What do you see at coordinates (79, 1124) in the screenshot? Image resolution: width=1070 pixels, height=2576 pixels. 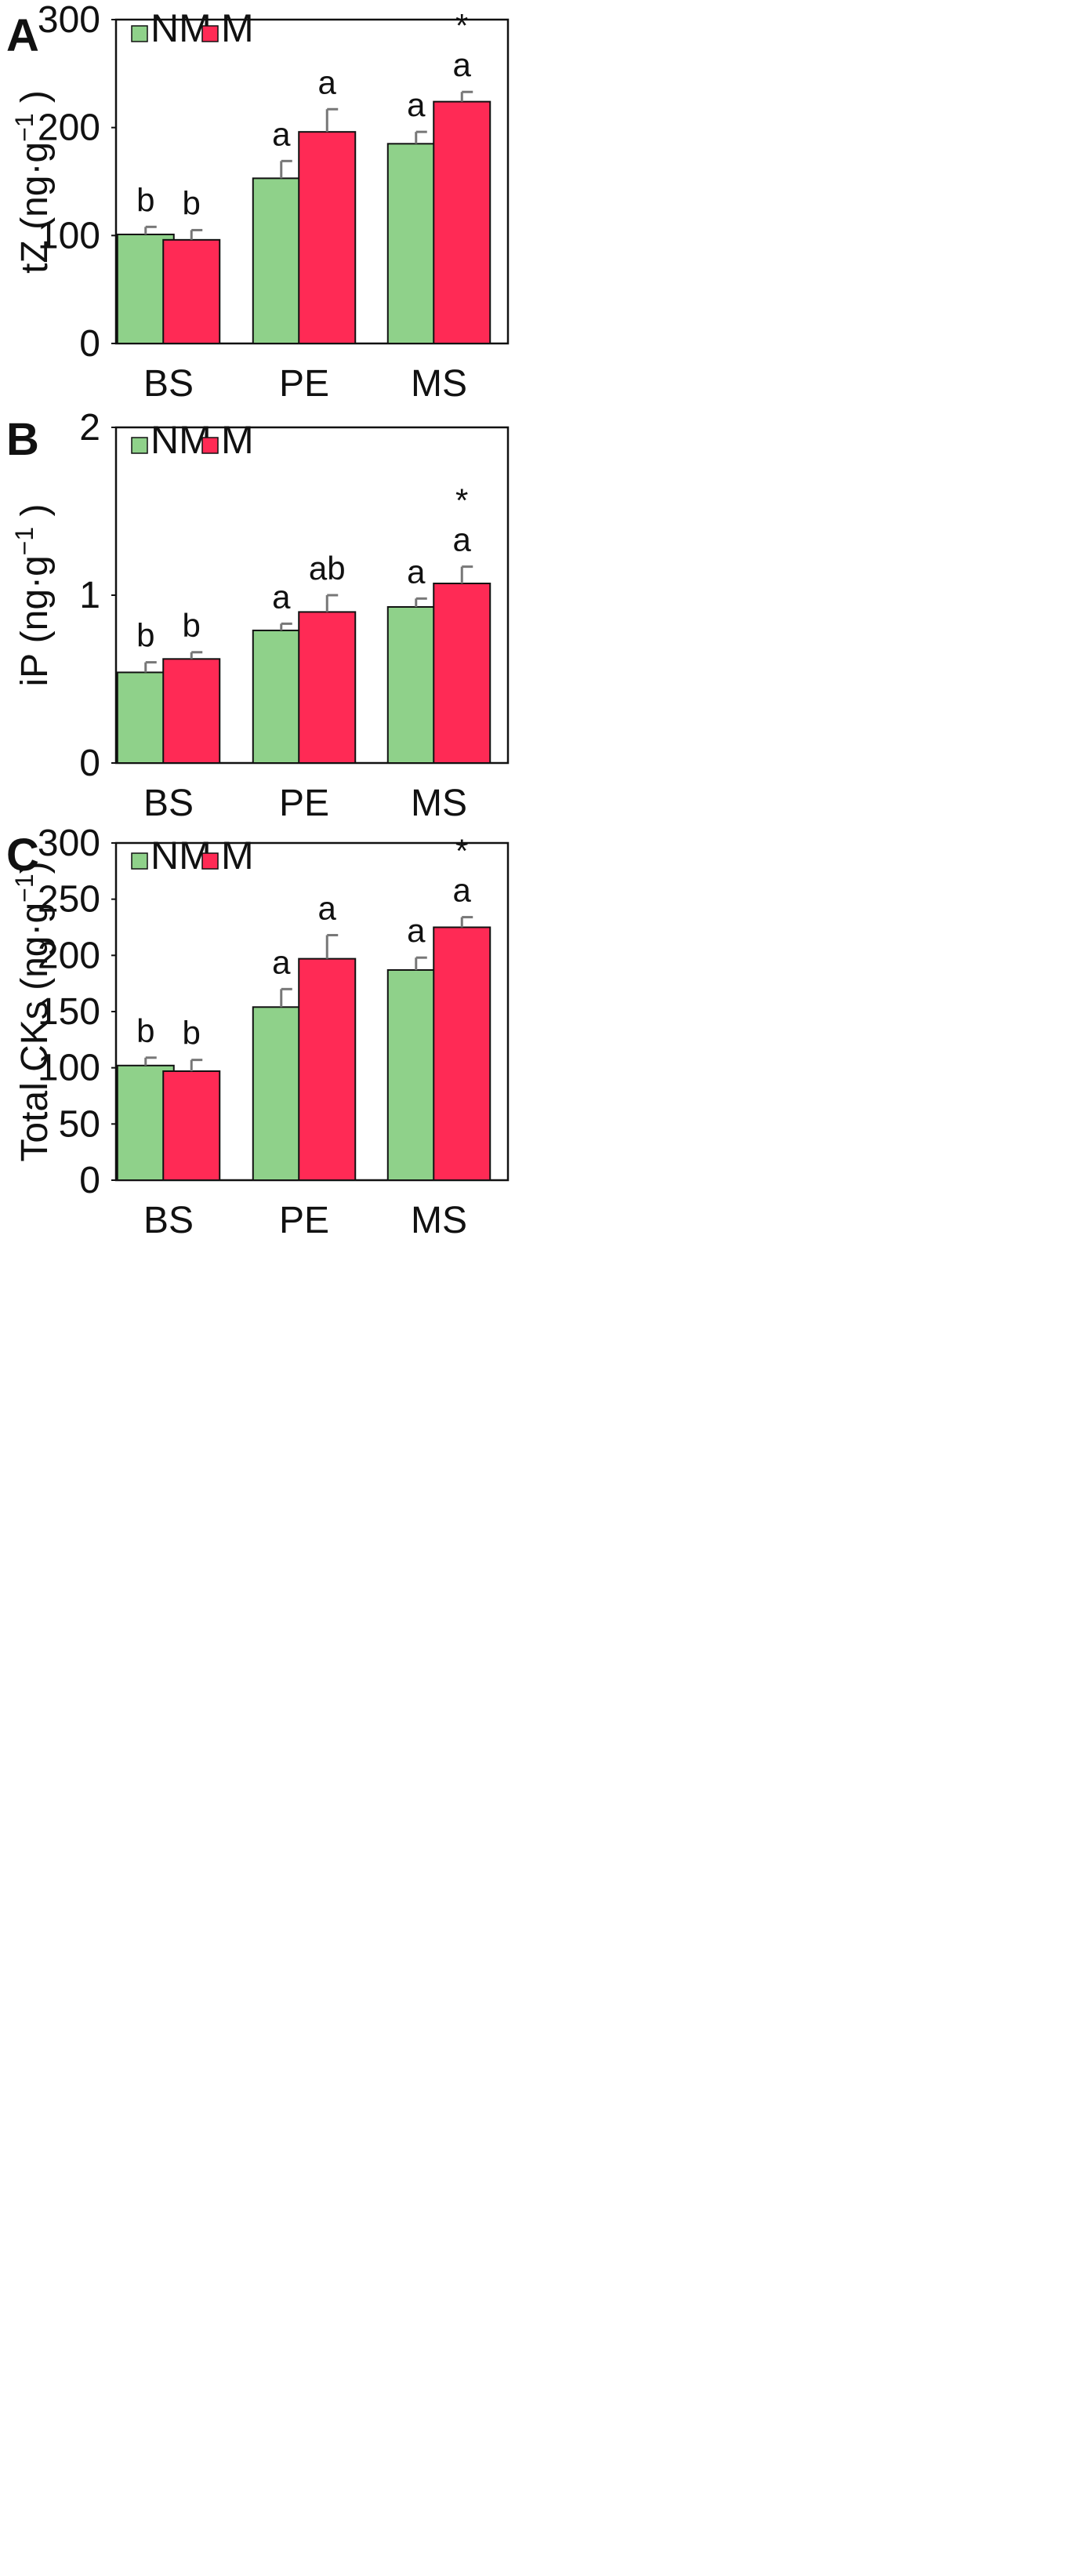 I see `y-tick-label: 50` at bounding box center [79, 1124].